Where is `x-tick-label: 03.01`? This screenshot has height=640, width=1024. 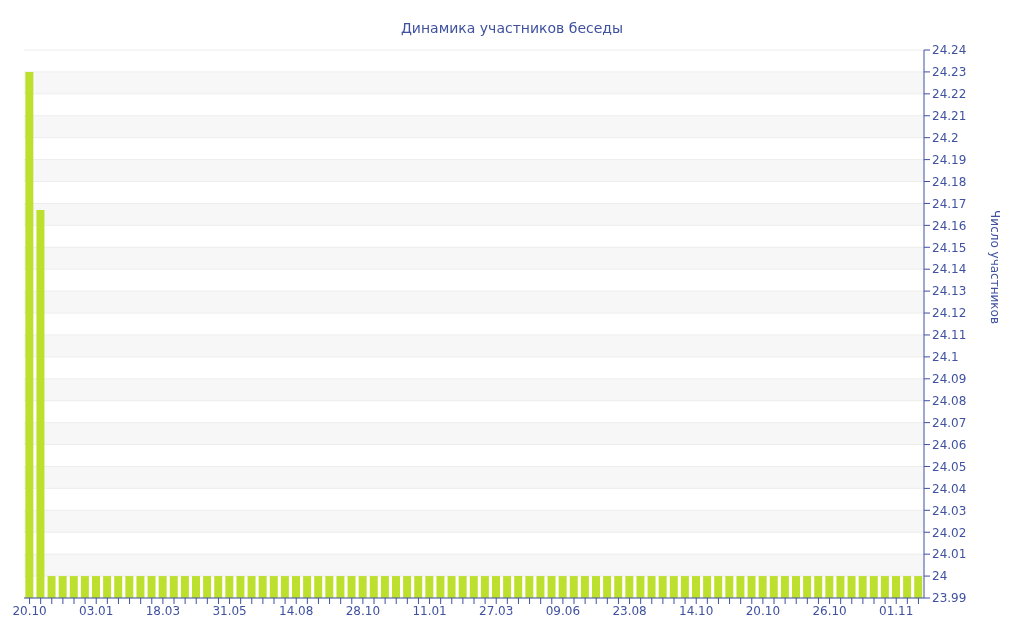
x-tick-label: 03.01 is located at coordinates (96, 610).